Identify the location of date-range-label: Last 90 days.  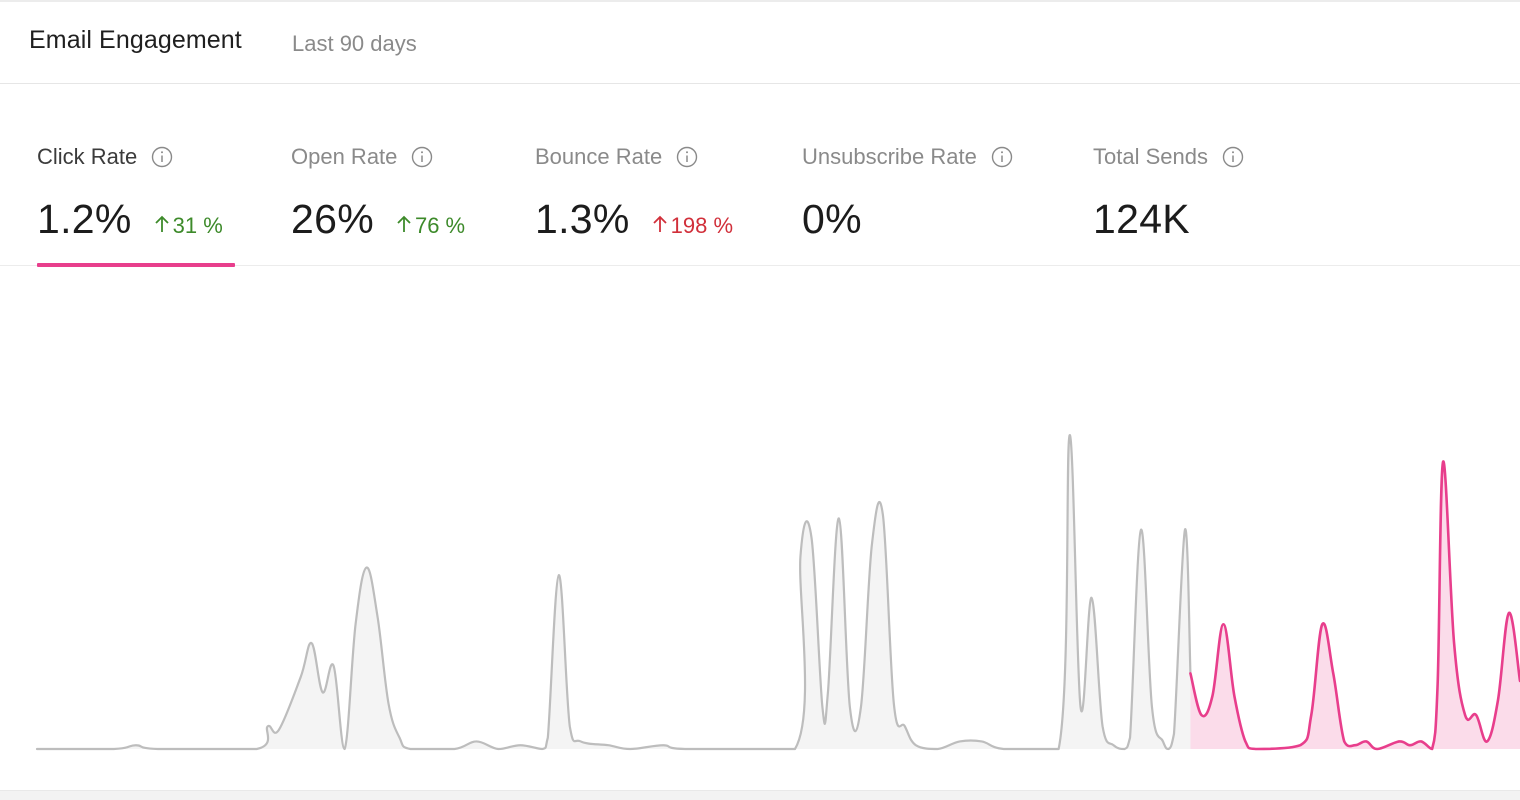
(354, 43).